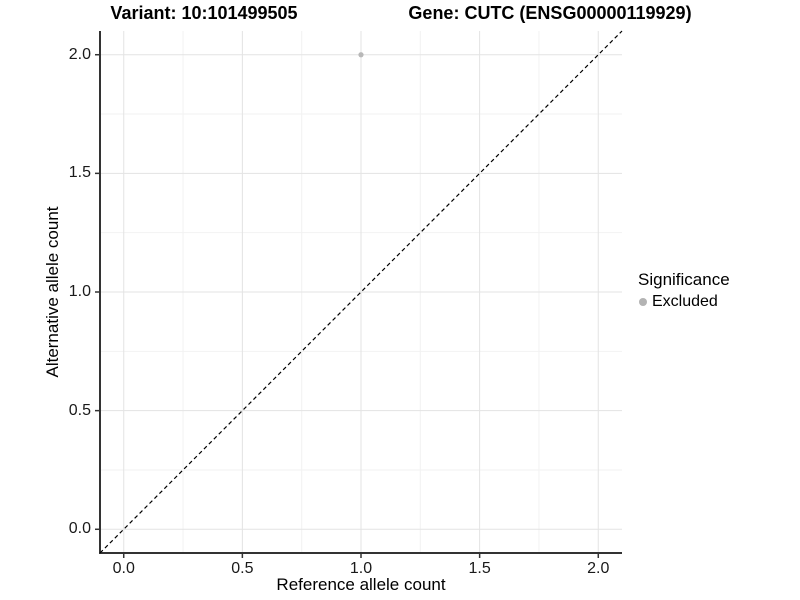  I want to click on excluded-point-icon, so click(643, 302).